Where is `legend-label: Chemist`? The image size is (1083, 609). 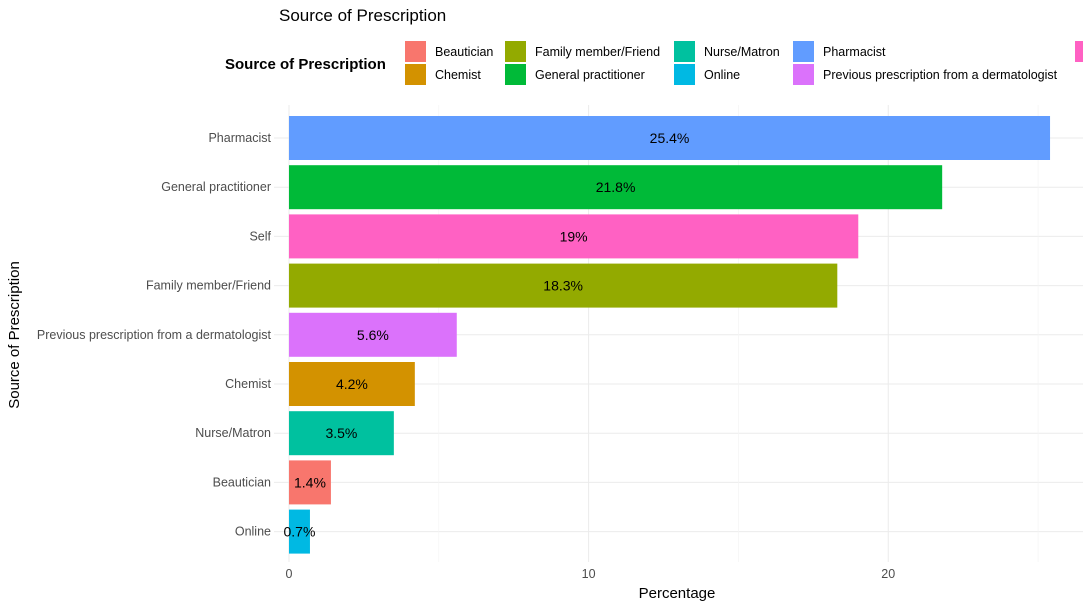
legend-label: Chemist is located at coordinates (458, 75).